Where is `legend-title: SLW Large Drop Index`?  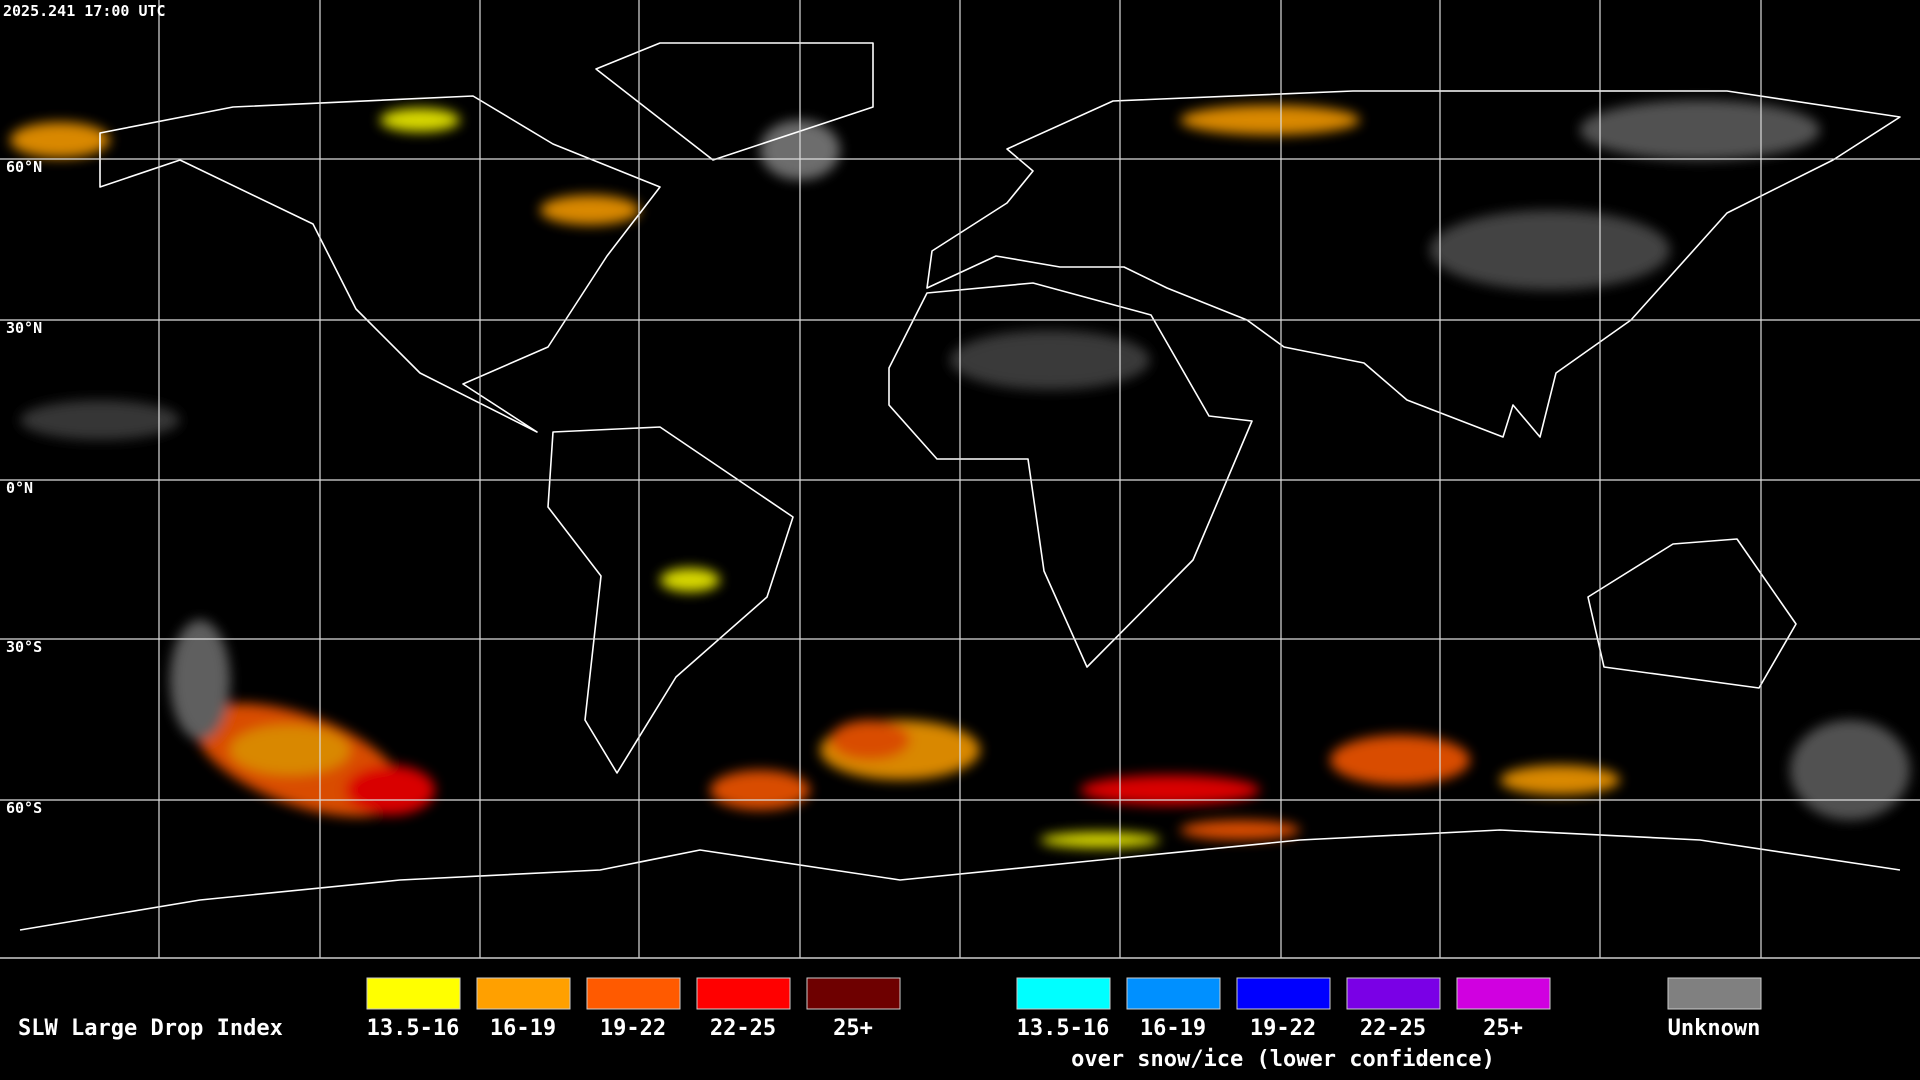
legend-title: SLW Large Drop Index is located at coordinates (150, 1028).